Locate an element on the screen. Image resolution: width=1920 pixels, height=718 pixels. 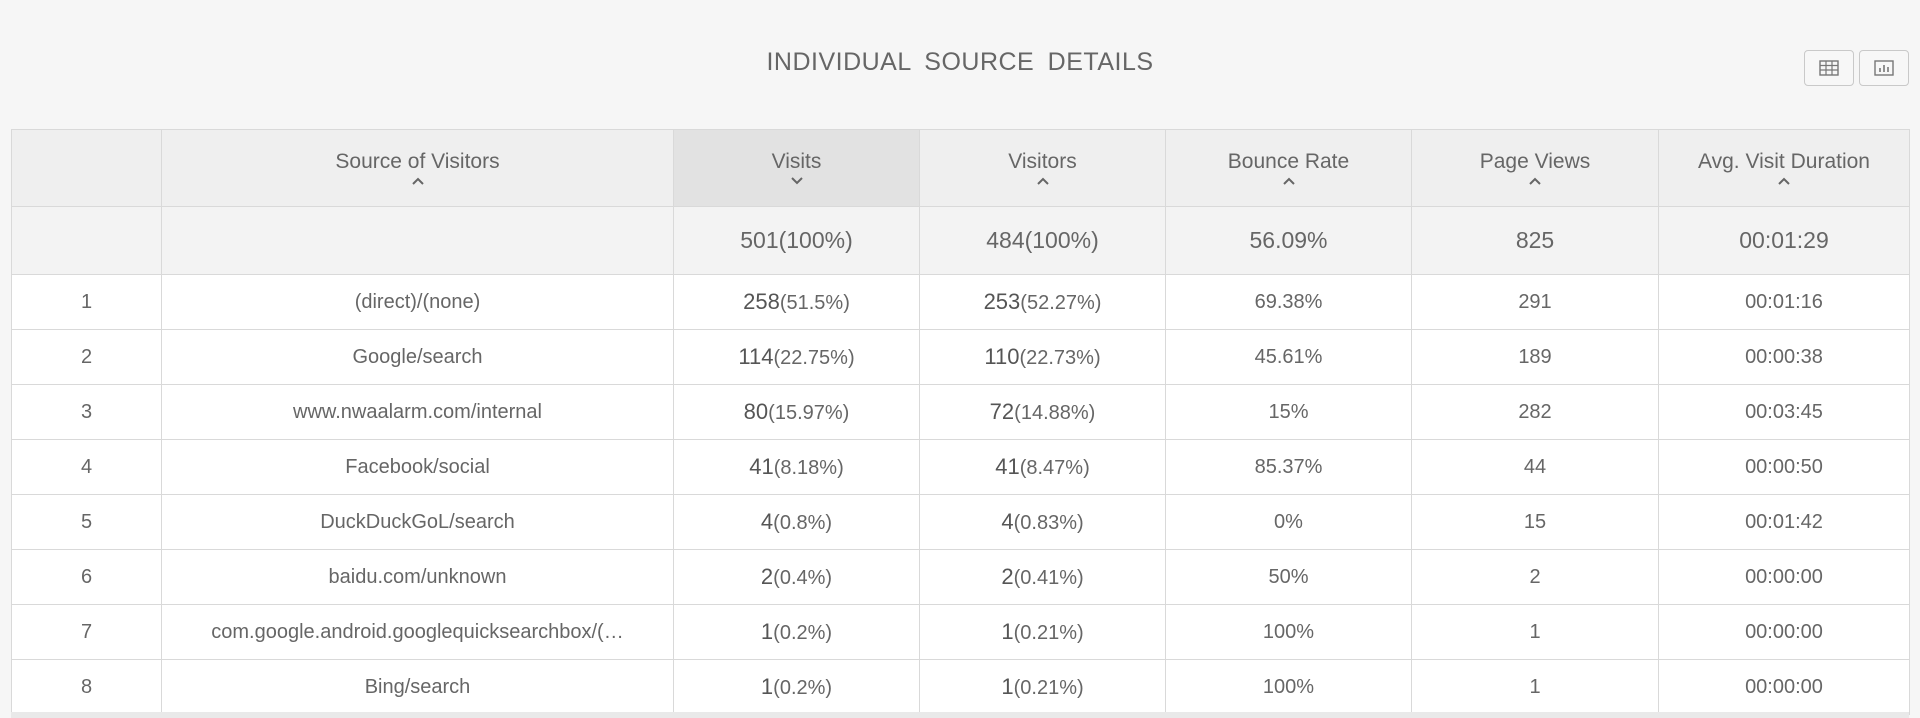
row-index: 2 is located at coordinates (86, 357).